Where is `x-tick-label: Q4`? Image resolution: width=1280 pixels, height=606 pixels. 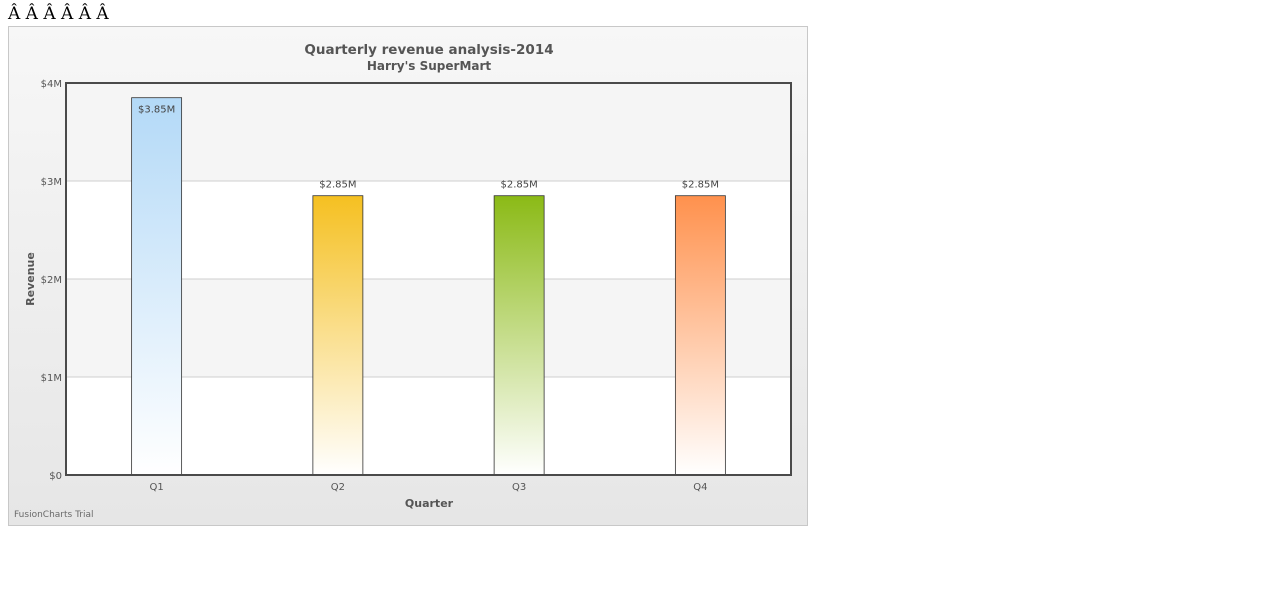 x-tick-label: Q4 is located at coordinates (700, 487).